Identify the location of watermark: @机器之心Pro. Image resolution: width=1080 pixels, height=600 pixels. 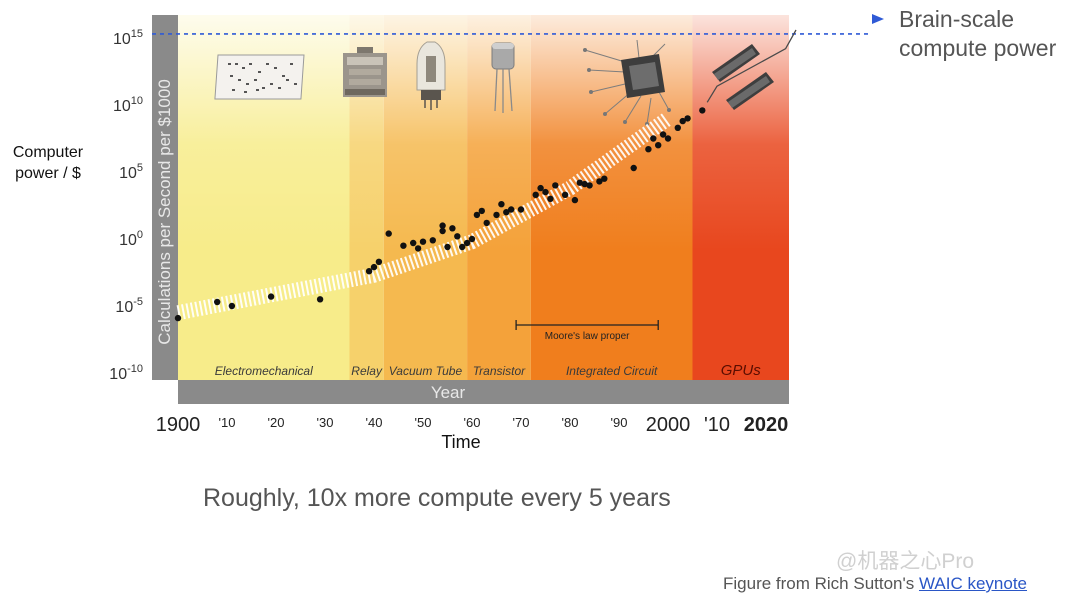
(905, 561).